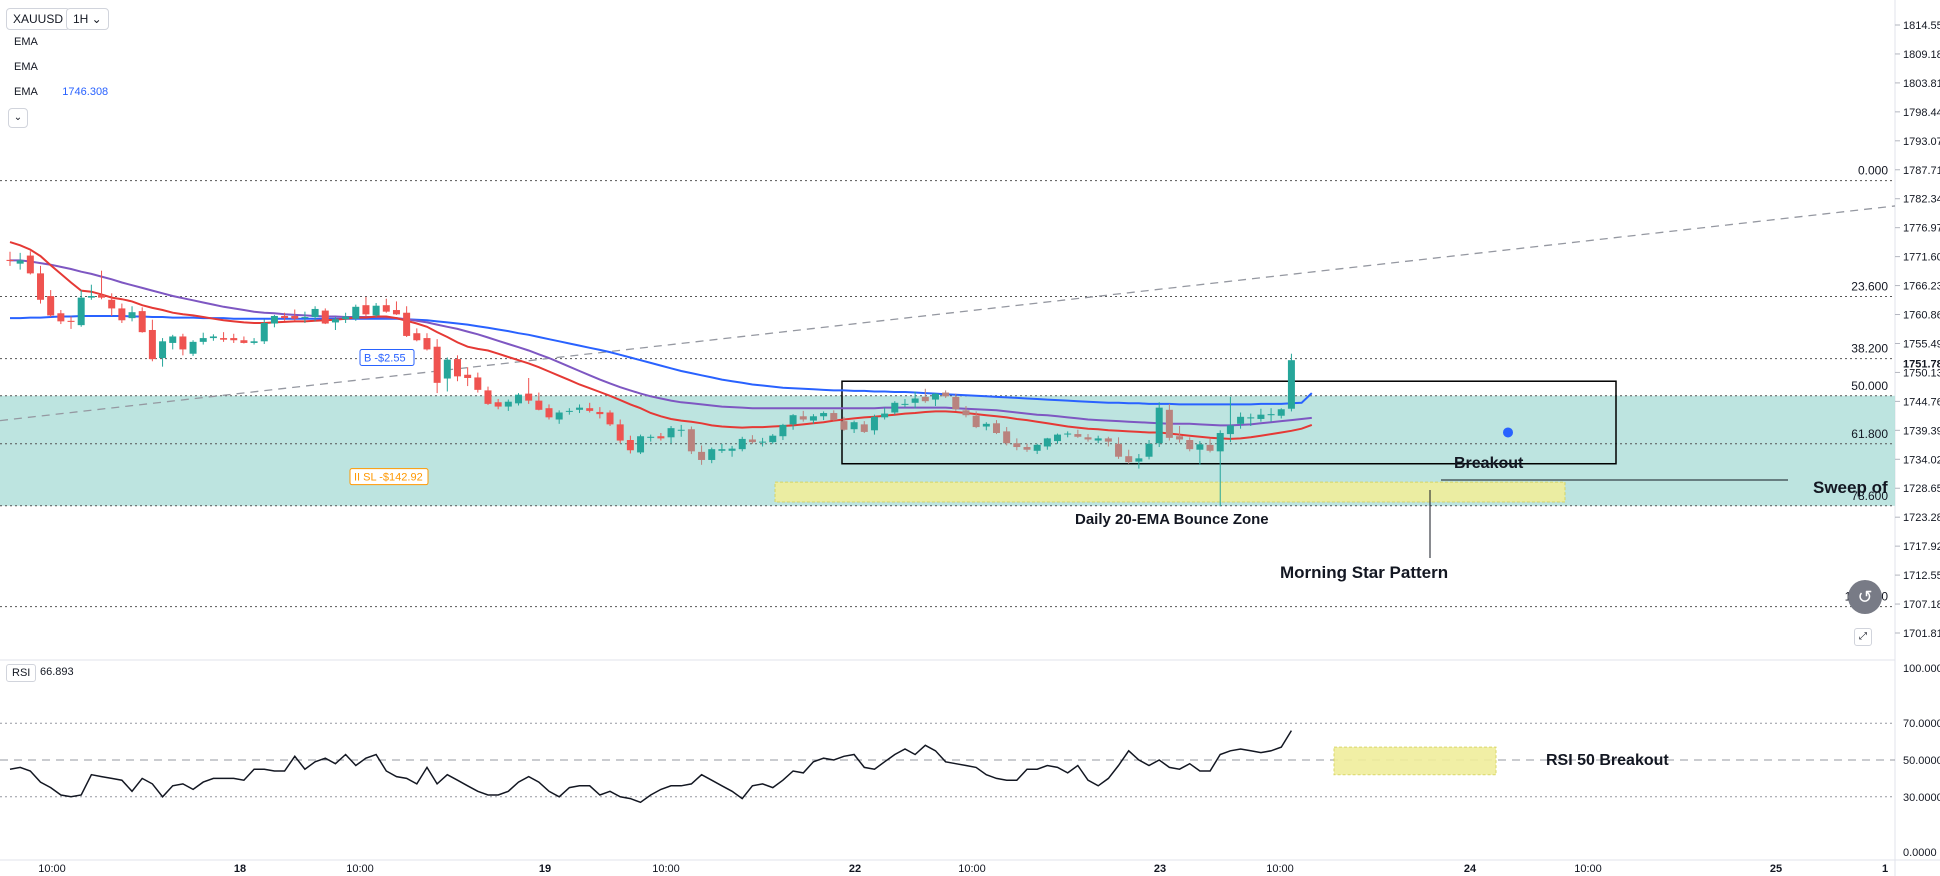  I want to click on ema-legend-label: EMA, so click(26, 92).